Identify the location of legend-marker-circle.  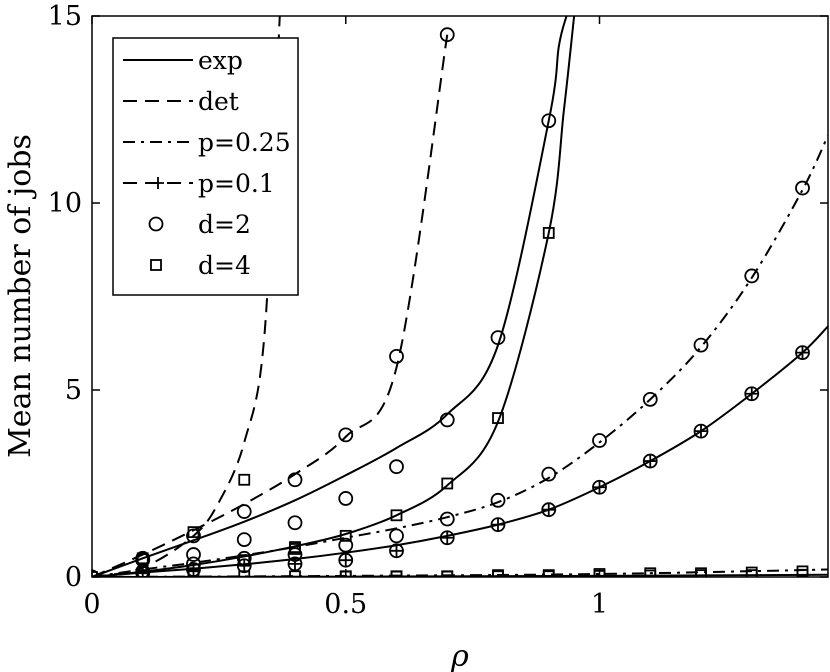
(156, 224).